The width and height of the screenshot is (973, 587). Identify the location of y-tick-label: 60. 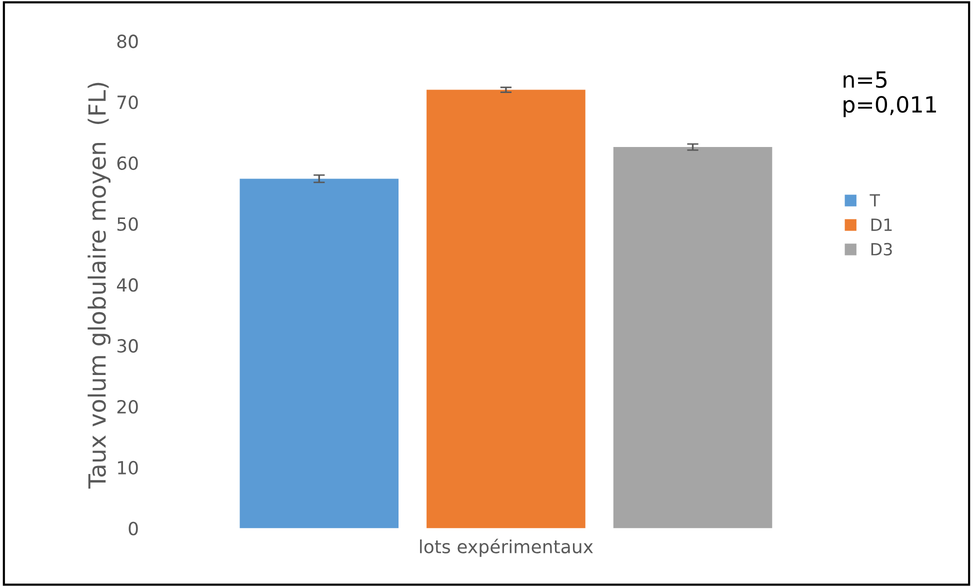
(127, 163).